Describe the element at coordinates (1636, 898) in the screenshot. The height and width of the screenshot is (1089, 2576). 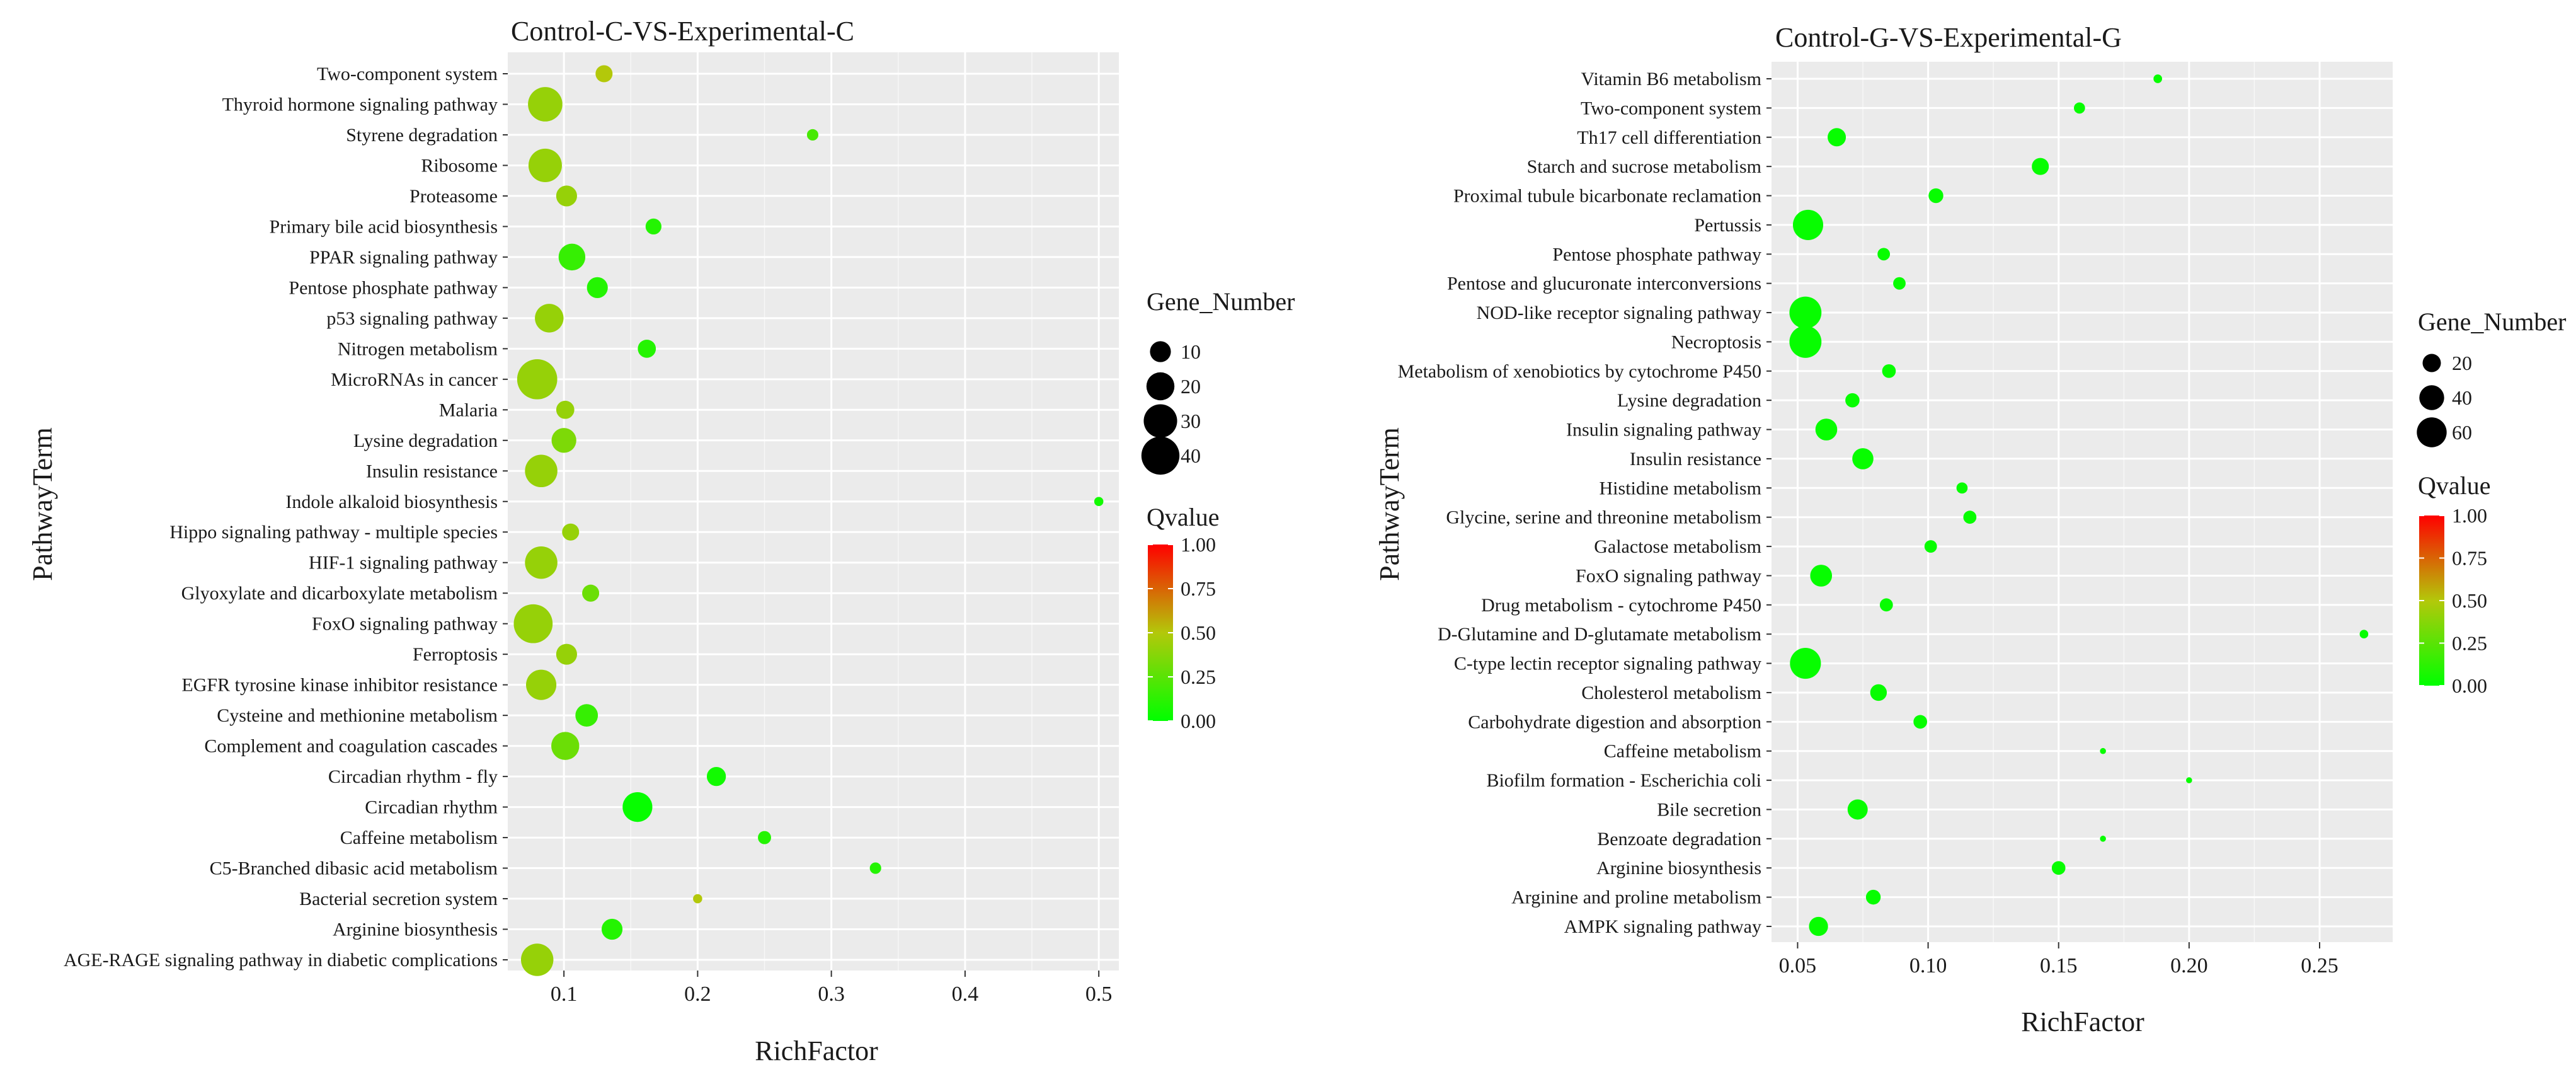
I see `y-tick-label: Arginine and proline metabolism` at that location.